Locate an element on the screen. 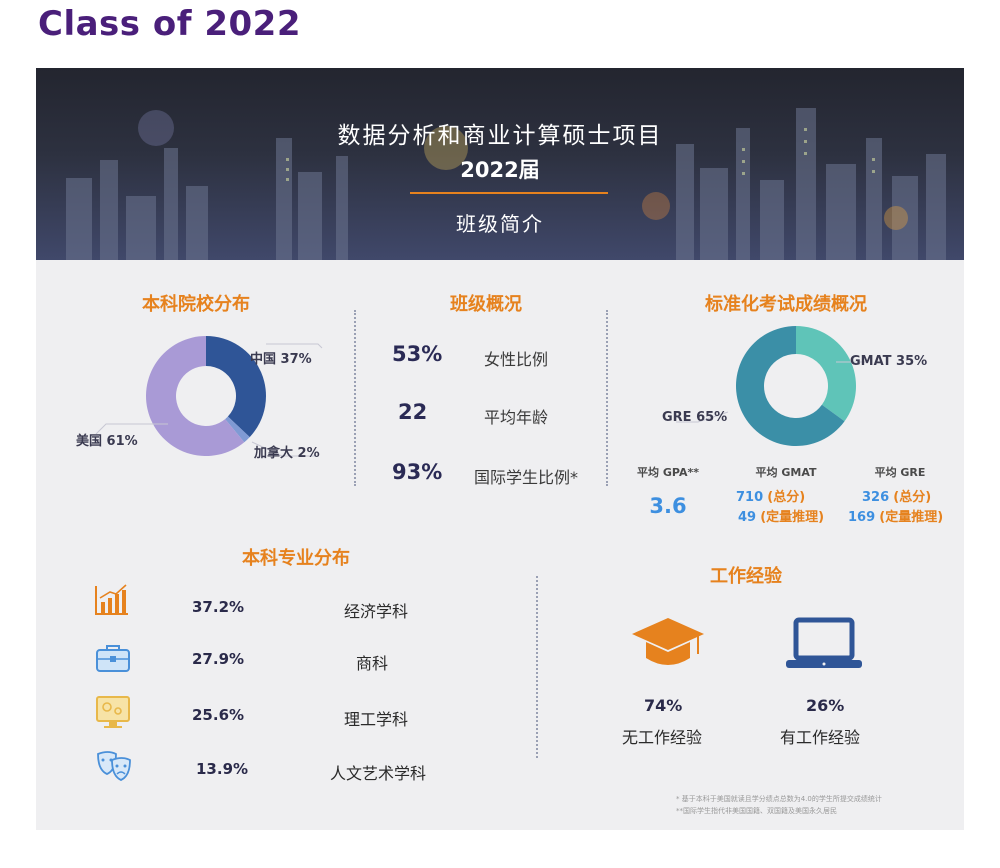 The image size is (1000, 868). graduation-cap-icon is located at coordinates (668, 641).